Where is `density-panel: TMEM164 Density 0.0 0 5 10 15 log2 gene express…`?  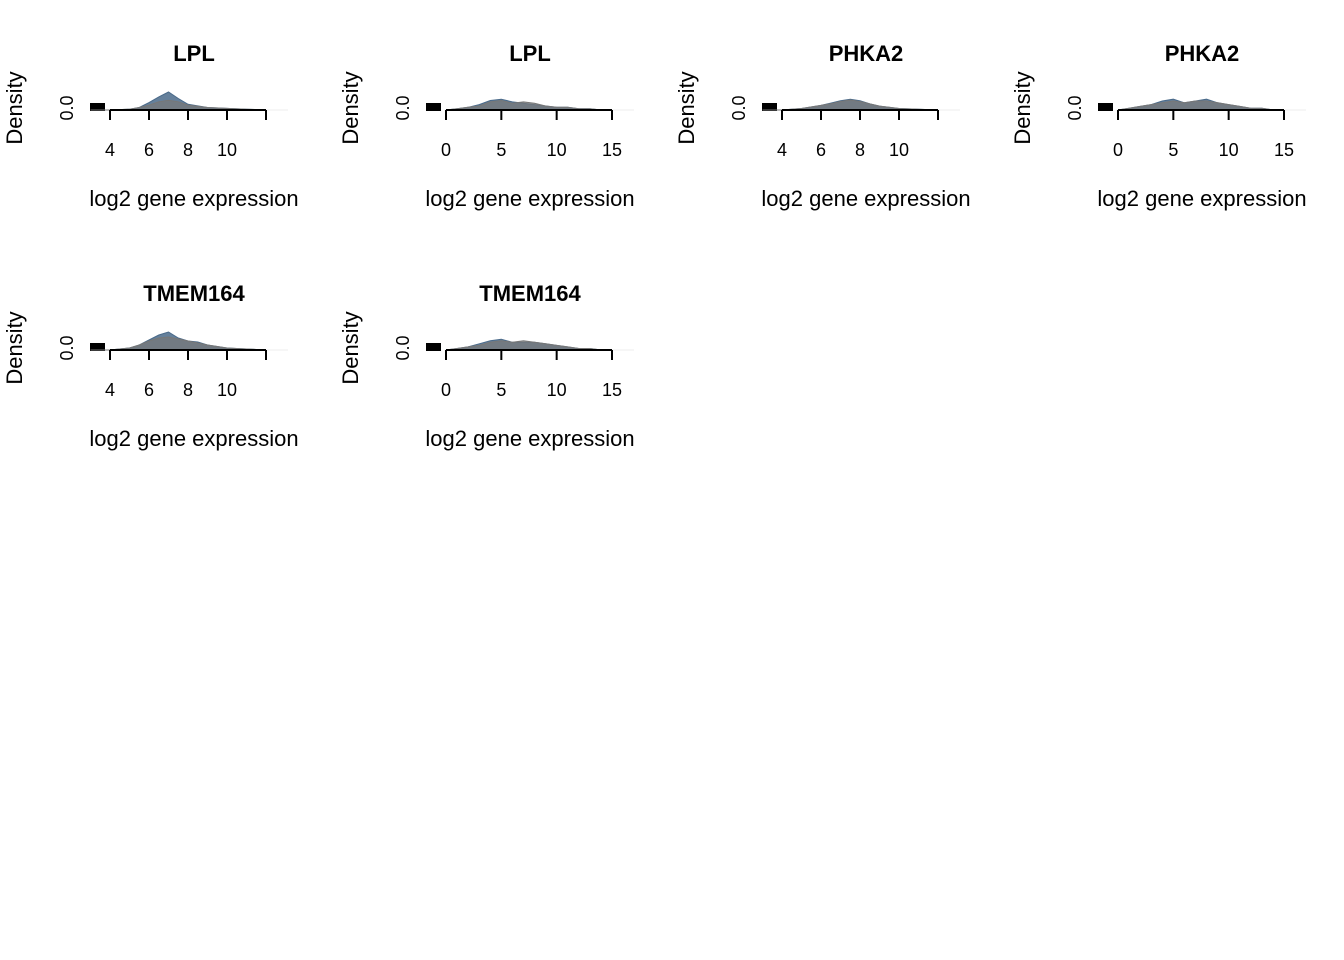 density-panel: TMEM164 Density 0.0 0 5 10 15 log2 gene express… is located at coordinates (504, 360).